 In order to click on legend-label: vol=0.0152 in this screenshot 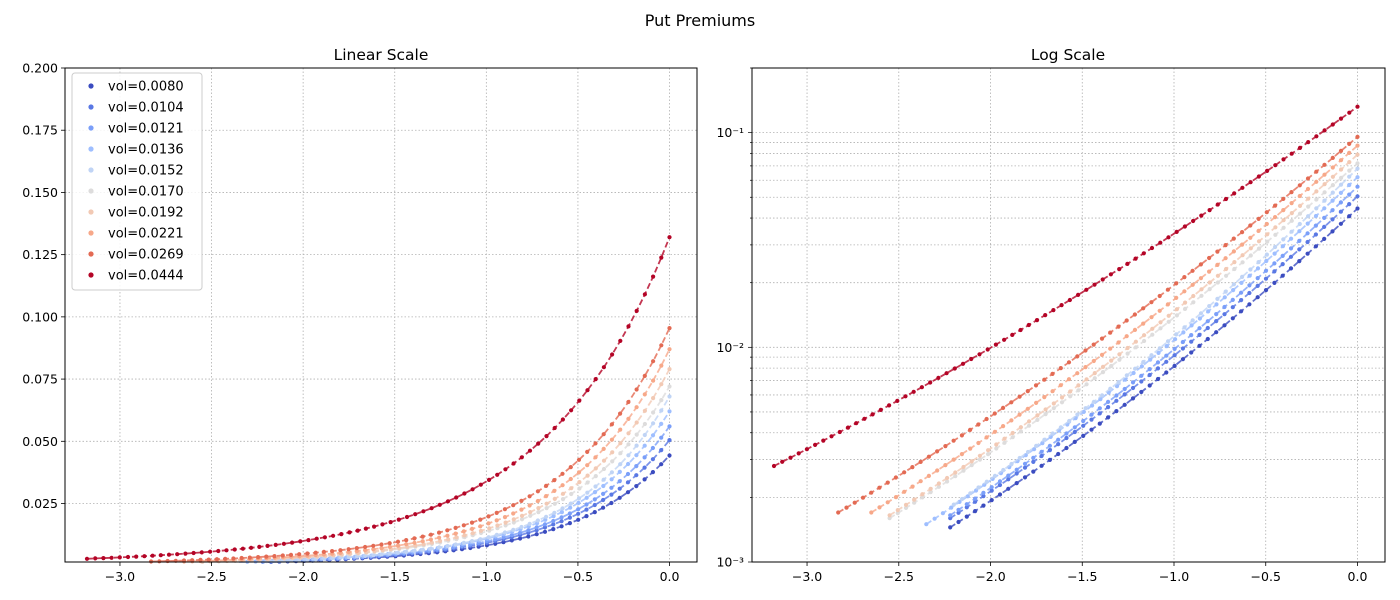, I will do `click(146, 171)`.